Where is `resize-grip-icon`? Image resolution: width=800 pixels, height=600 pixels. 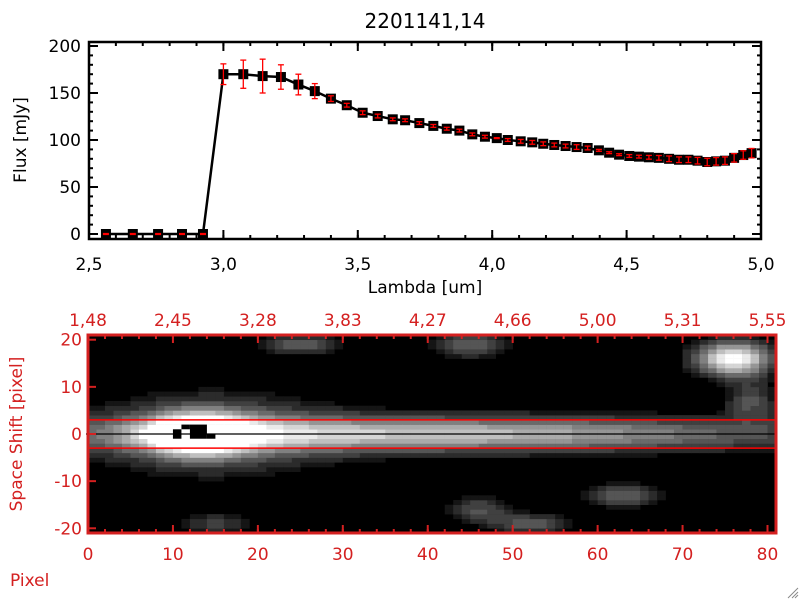
resize-grip-icon is located at coordinates (793, 593).